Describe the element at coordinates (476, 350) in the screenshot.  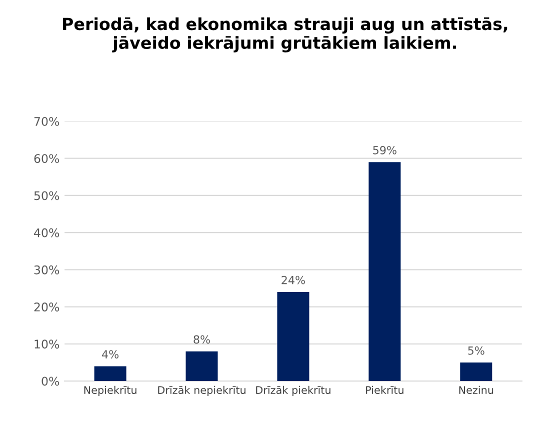
I see `data-label: 5%` at that location.